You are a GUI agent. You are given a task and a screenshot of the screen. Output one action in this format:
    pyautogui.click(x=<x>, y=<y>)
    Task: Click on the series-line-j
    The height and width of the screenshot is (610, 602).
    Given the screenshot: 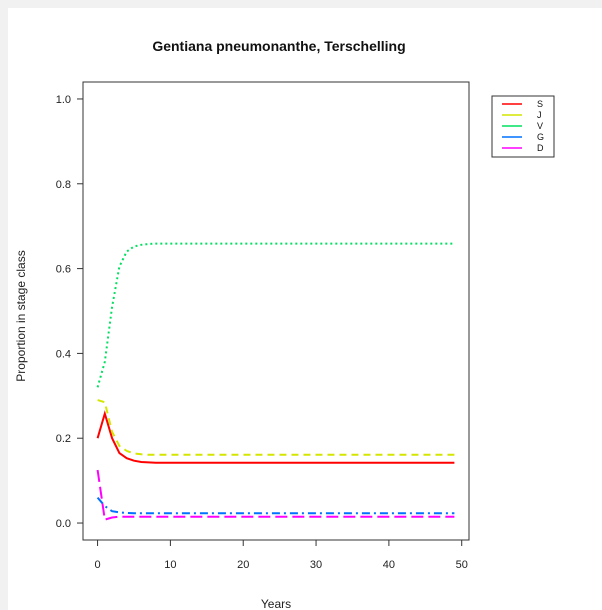 What is the action you would take?
    pyautogui.click(x=276, y=427)
    